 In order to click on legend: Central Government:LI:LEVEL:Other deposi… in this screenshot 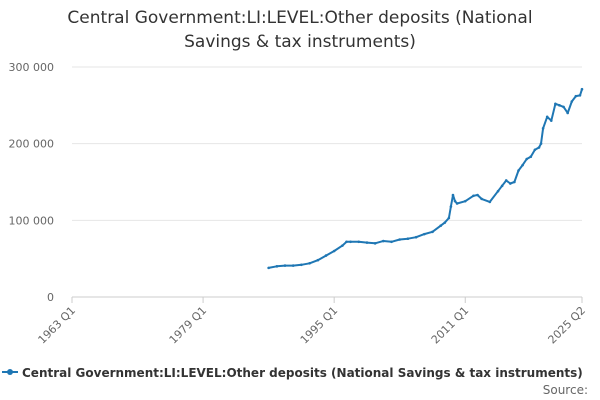, I will do `click(292, 373)`.